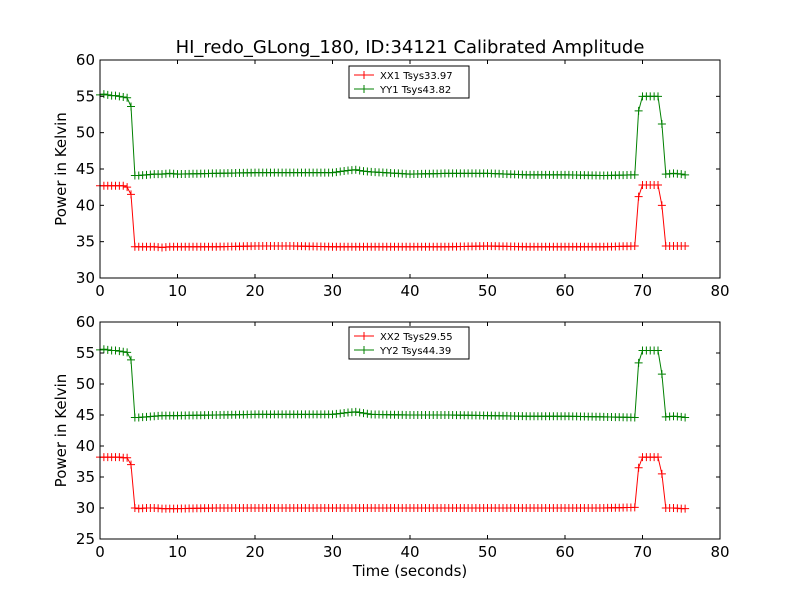 The image size is (800, 600). I want to click on y-tick-label: 40, so click(85, 446).